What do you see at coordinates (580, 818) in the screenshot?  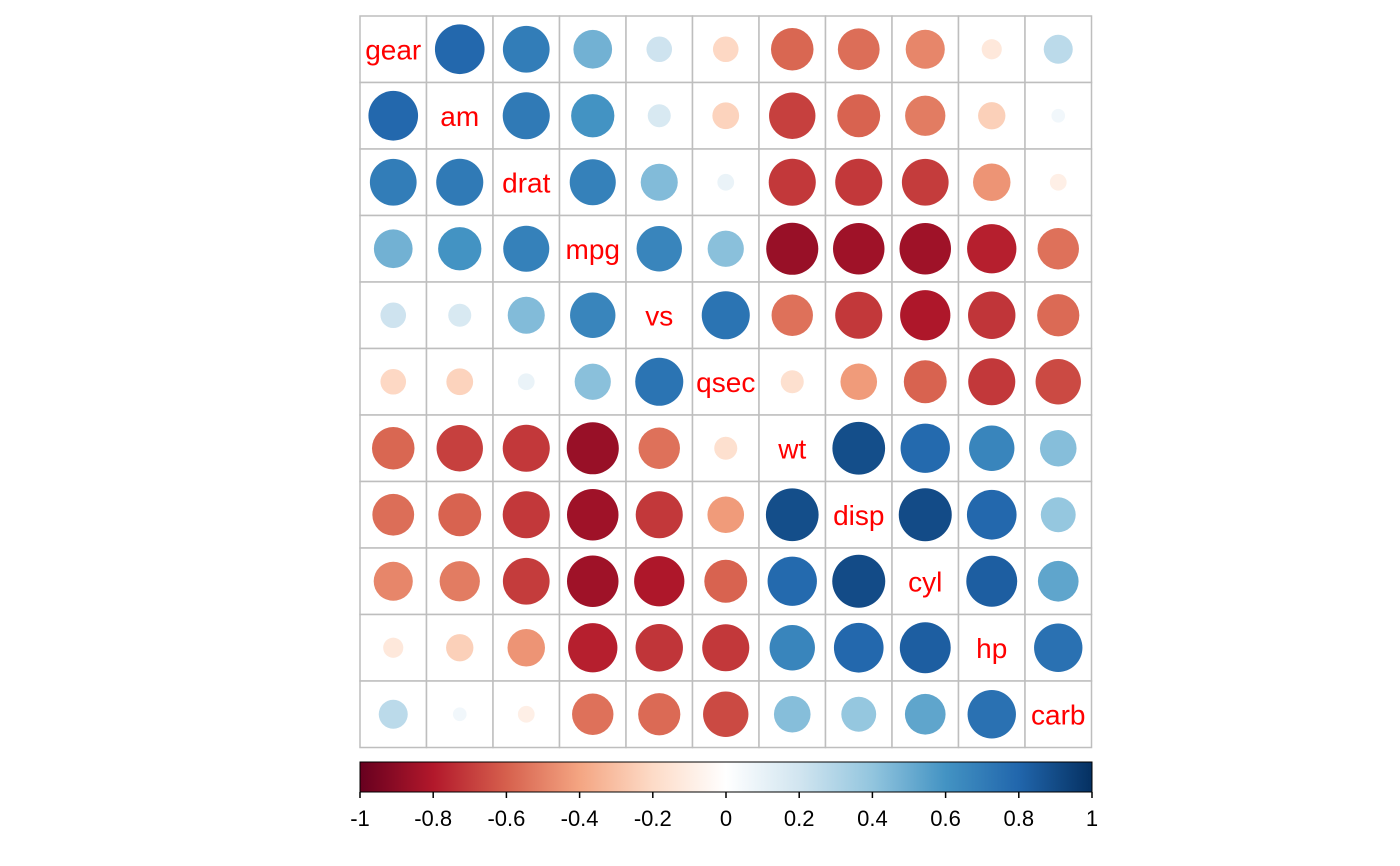 I see `color-legend-tick-label: -0.4` at bounding box center [580, 818].